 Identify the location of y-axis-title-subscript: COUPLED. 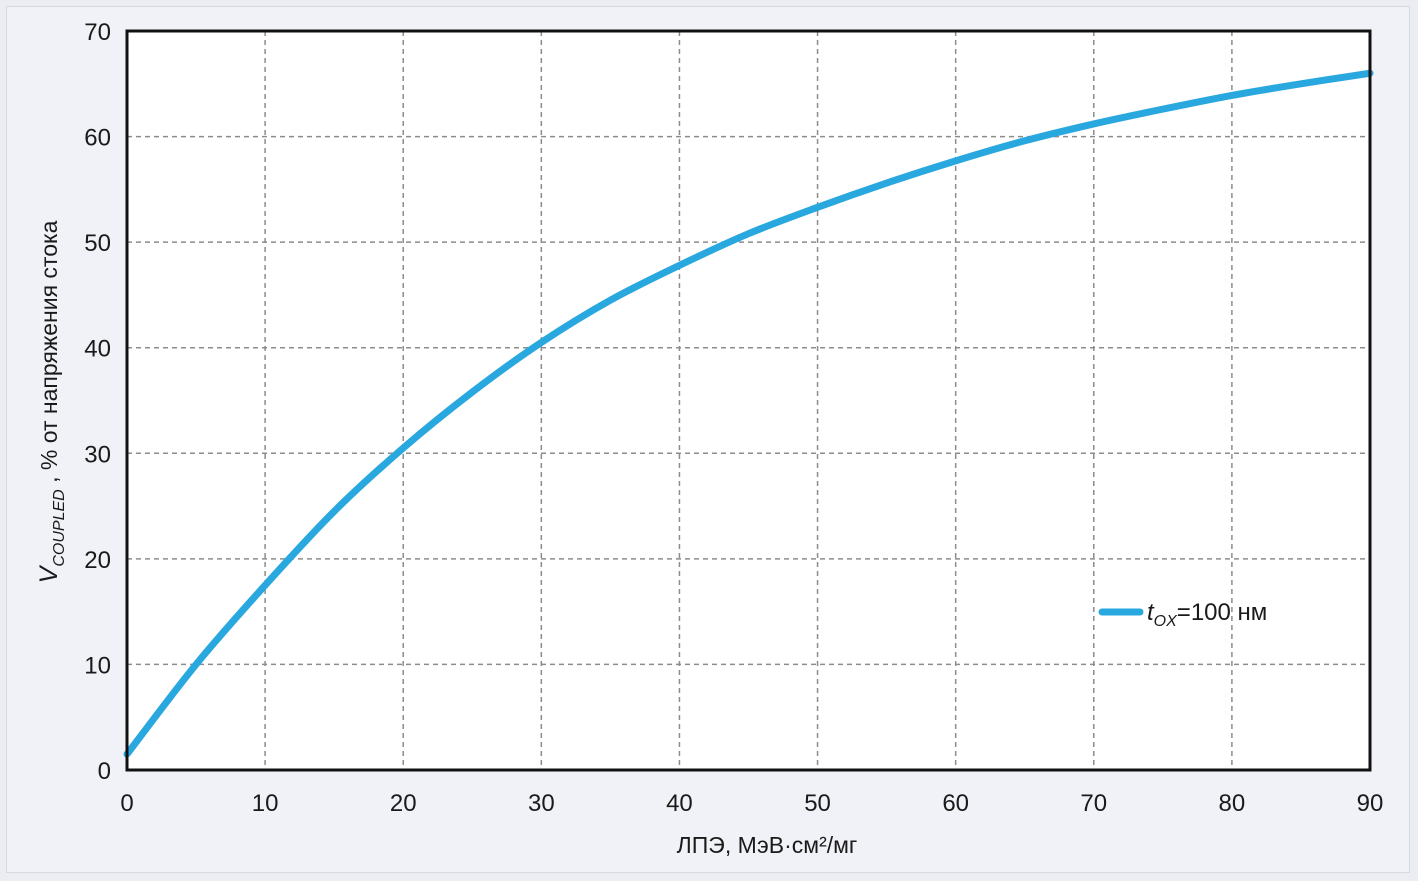
(59, 528).